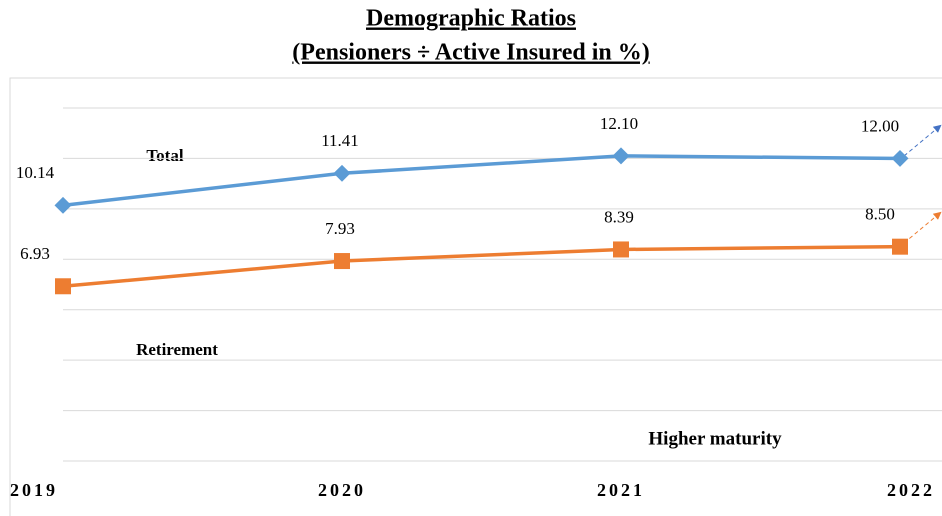 The height and width of the screenshot is (516, 942). What do you see at coordinates (471, 19) in the screenshot?
I see `chart-title: Demographic Ratios` at bounding box center [471, 19].